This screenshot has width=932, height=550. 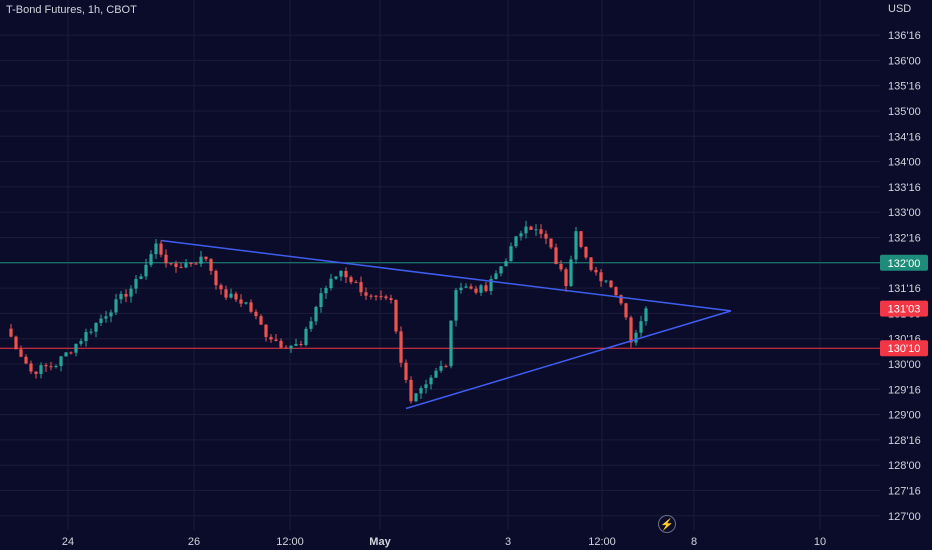 What do you see at coordinates (904, 349) in the screenshot?
I see `level-badge-label: 130'10` at bounding box center [904, 349].